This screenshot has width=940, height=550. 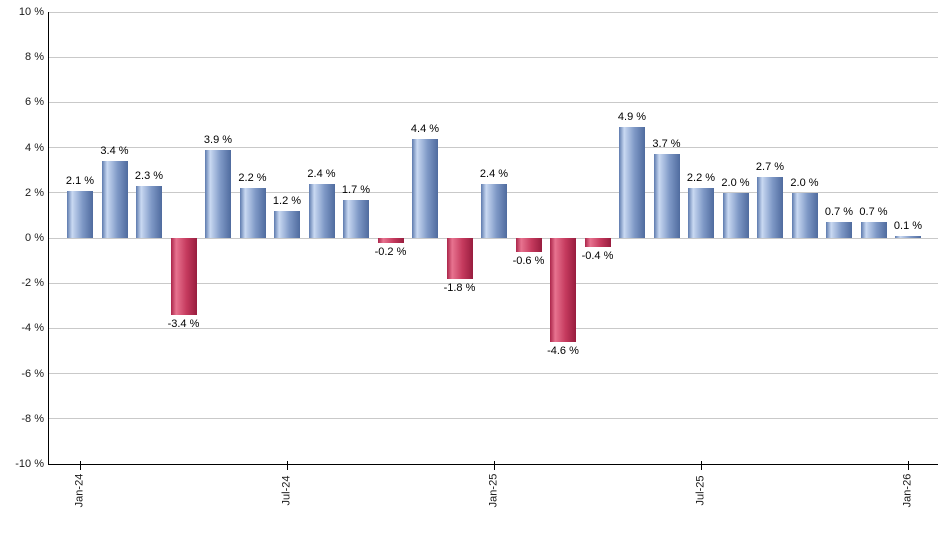 I want to click on value-label-7: 2.4 %, so click(x=321, y=173).